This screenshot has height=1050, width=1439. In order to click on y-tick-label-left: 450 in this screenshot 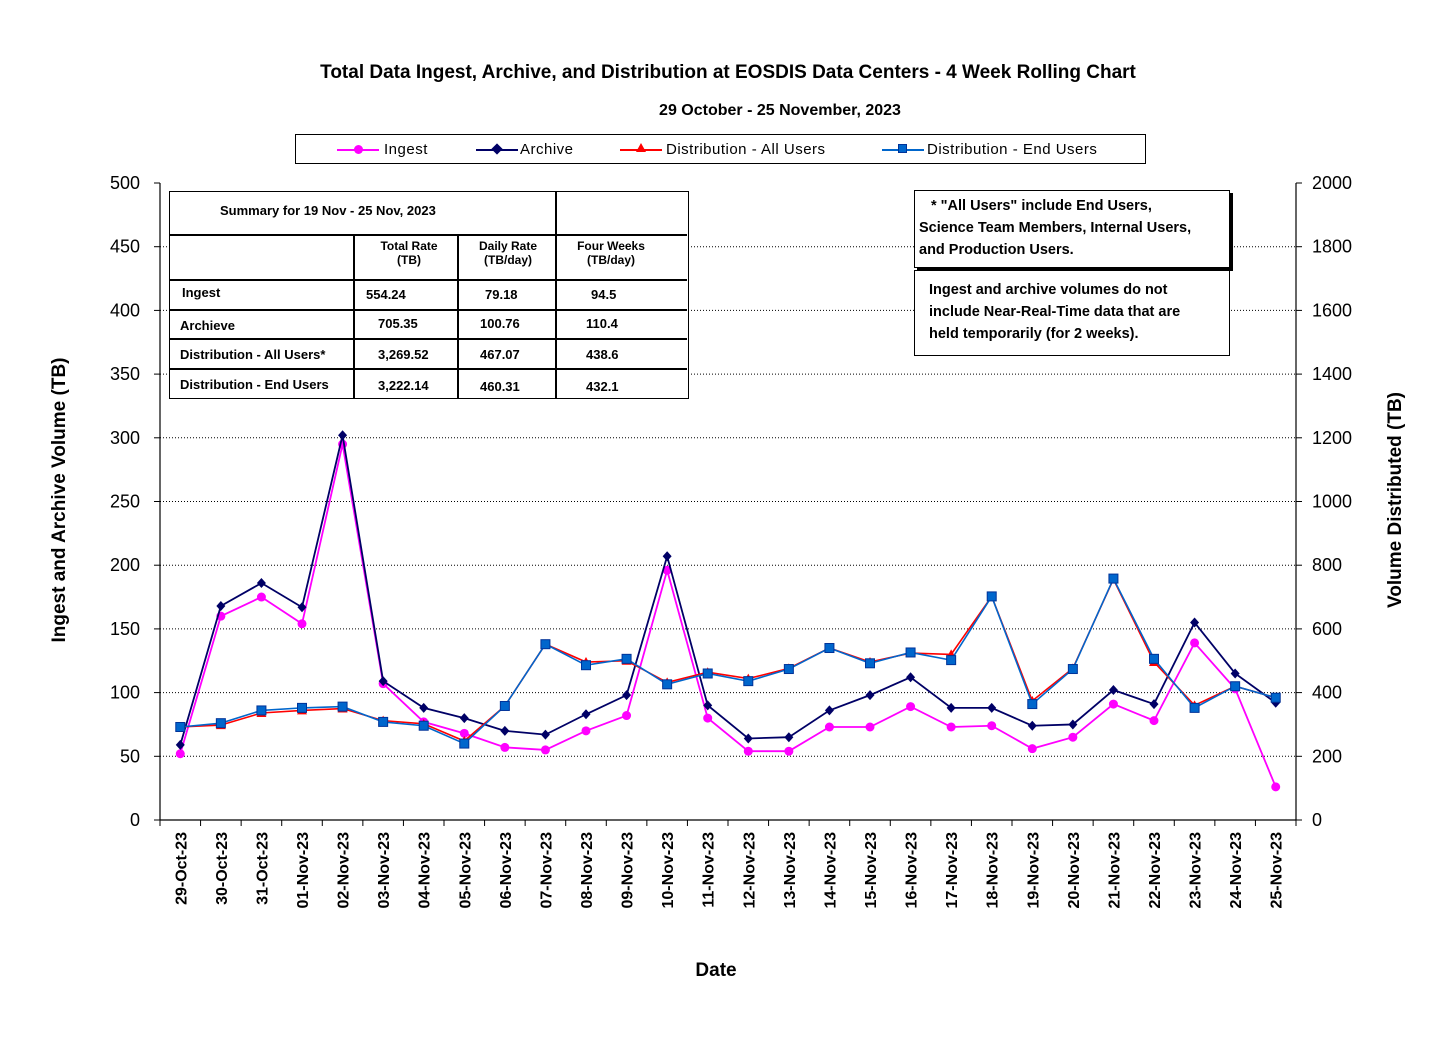, I will do `click(125, 247)`.